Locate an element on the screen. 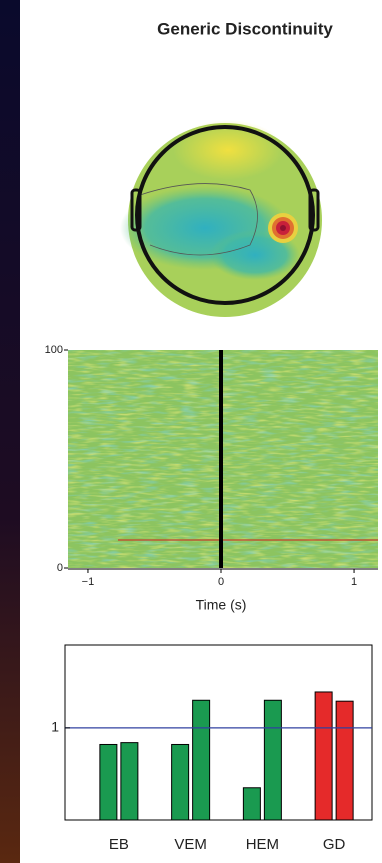  x-tick-label: GD is located at coordinates (334, 844).